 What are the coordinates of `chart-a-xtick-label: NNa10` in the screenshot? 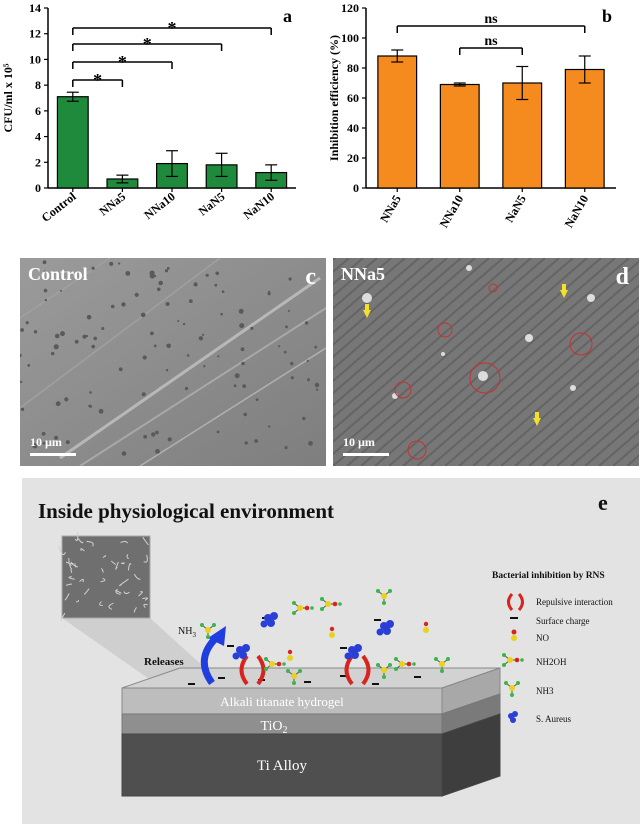 It's located at (159, 205).